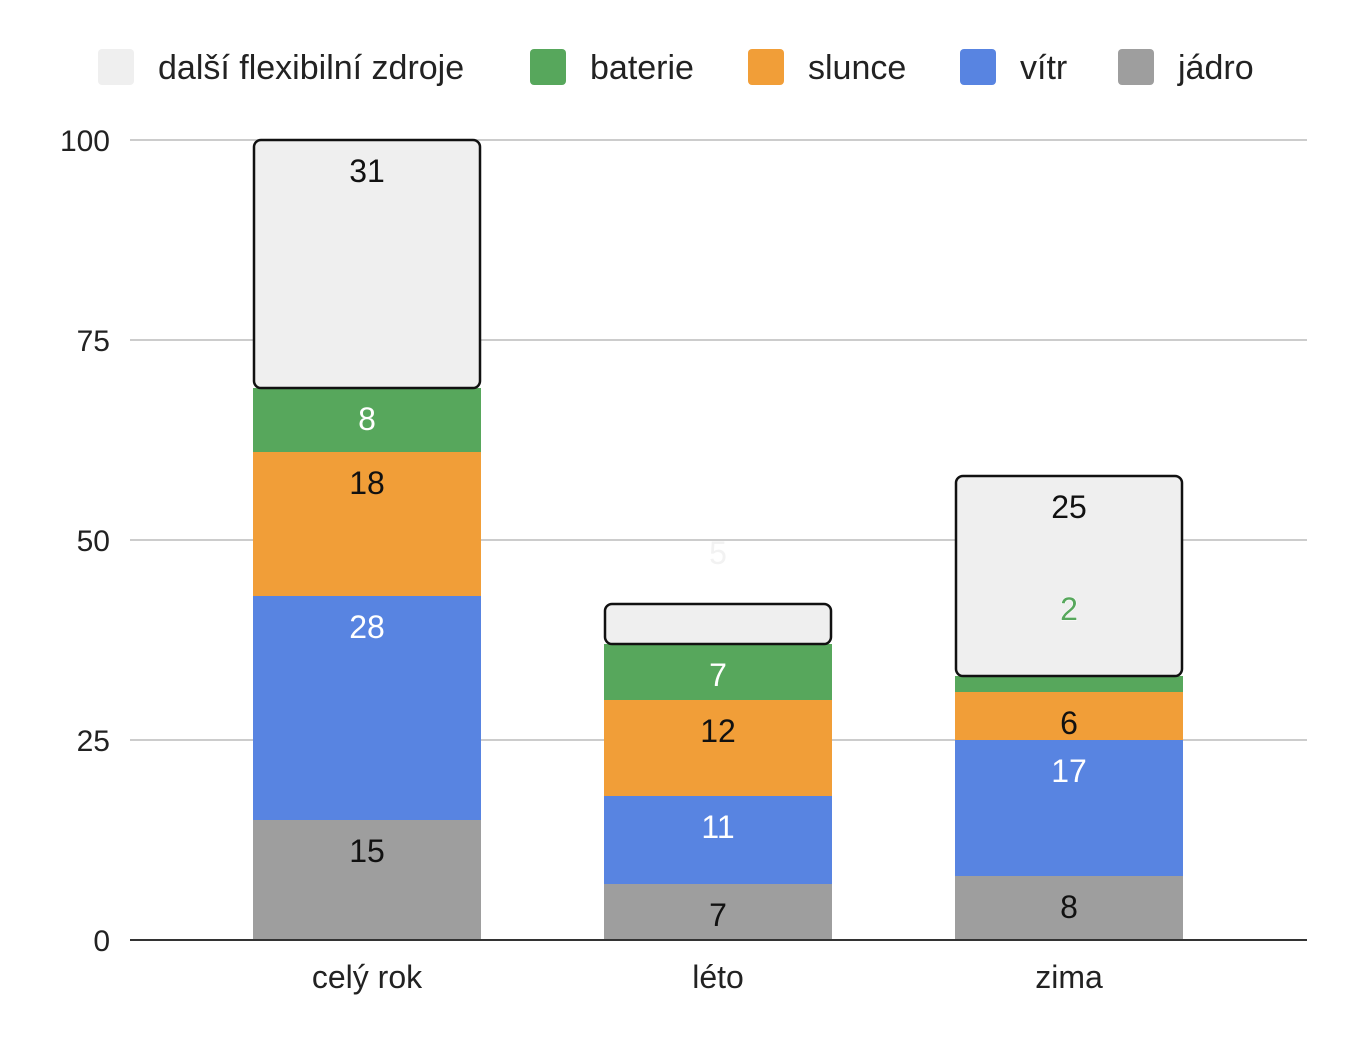 The image size is (1360, 1048). I want to click on data-label-dalsi-flexibilni-zdroje-cely-rok: 31, so click(367, 171).